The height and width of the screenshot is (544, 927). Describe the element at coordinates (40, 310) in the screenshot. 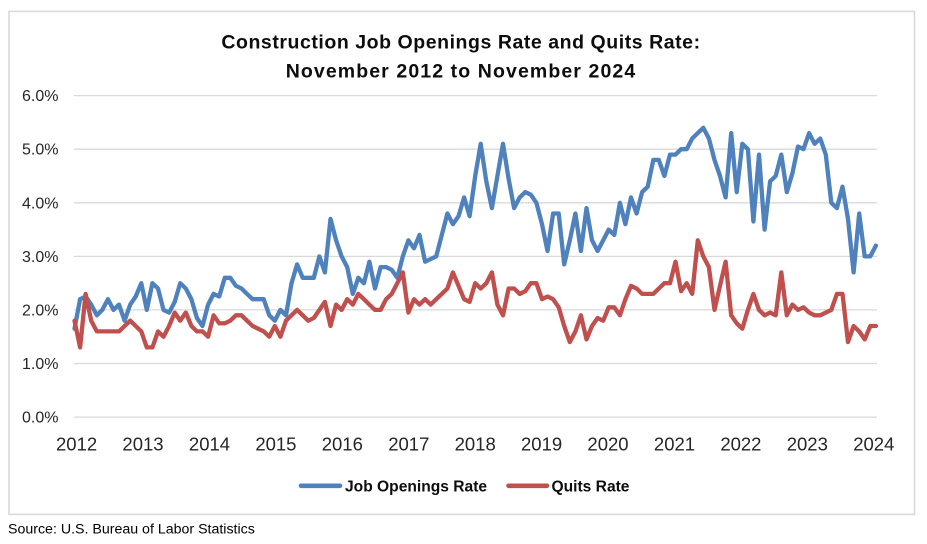

I see `svg-text: 2.0%` at that location.